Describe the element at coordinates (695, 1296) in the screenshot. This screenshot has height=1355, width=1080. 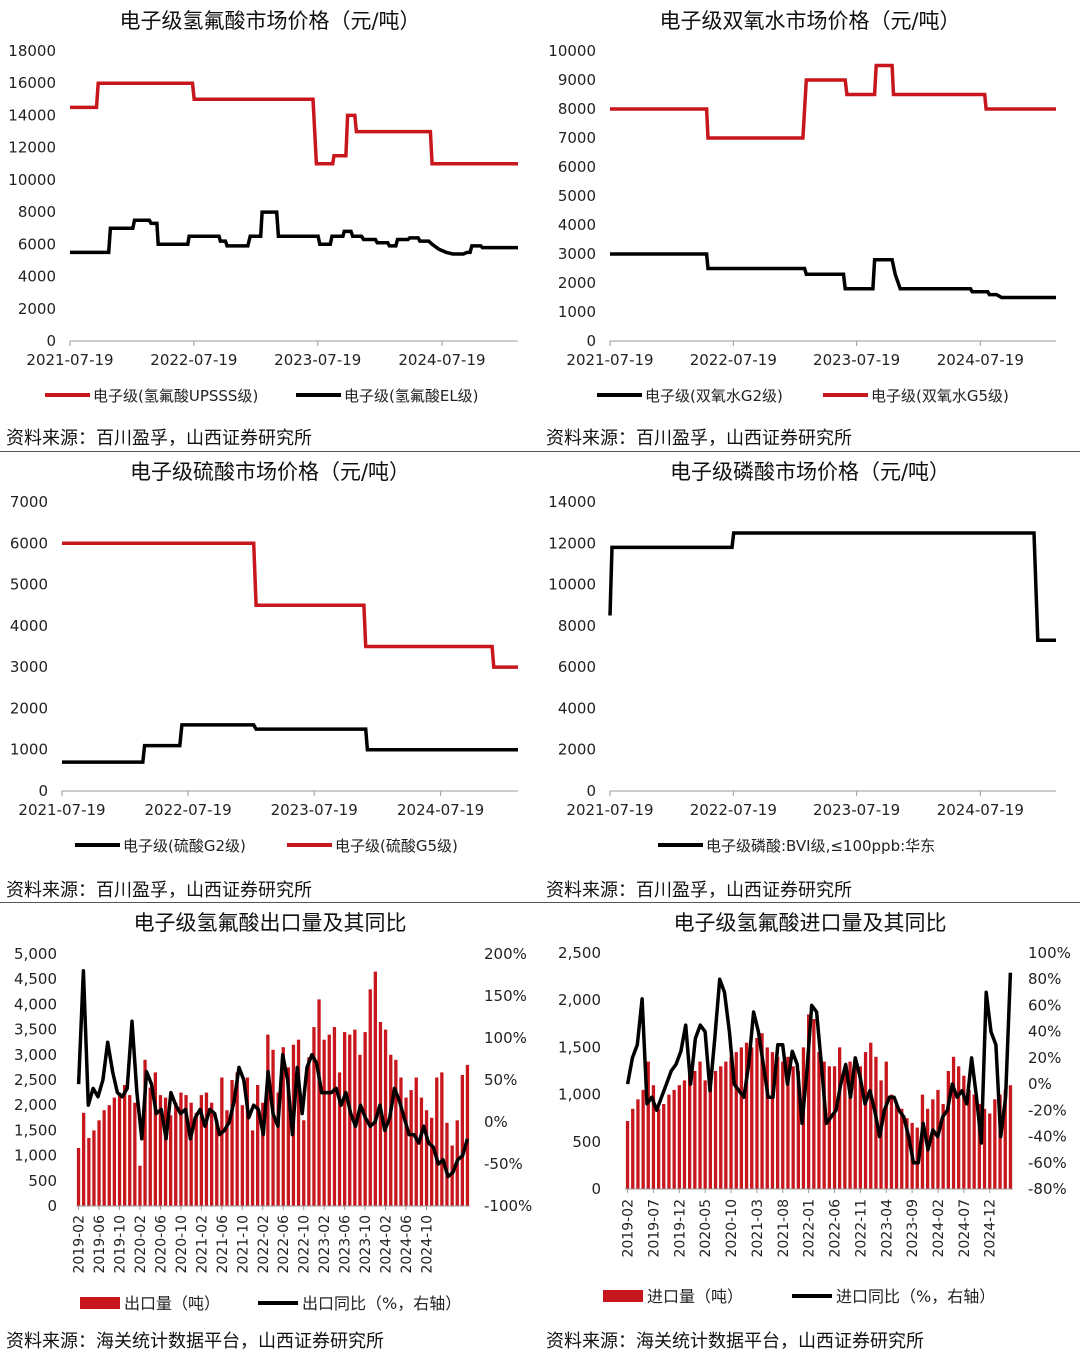
I see `legend-label-bar: 进口量（吨）` at that location.